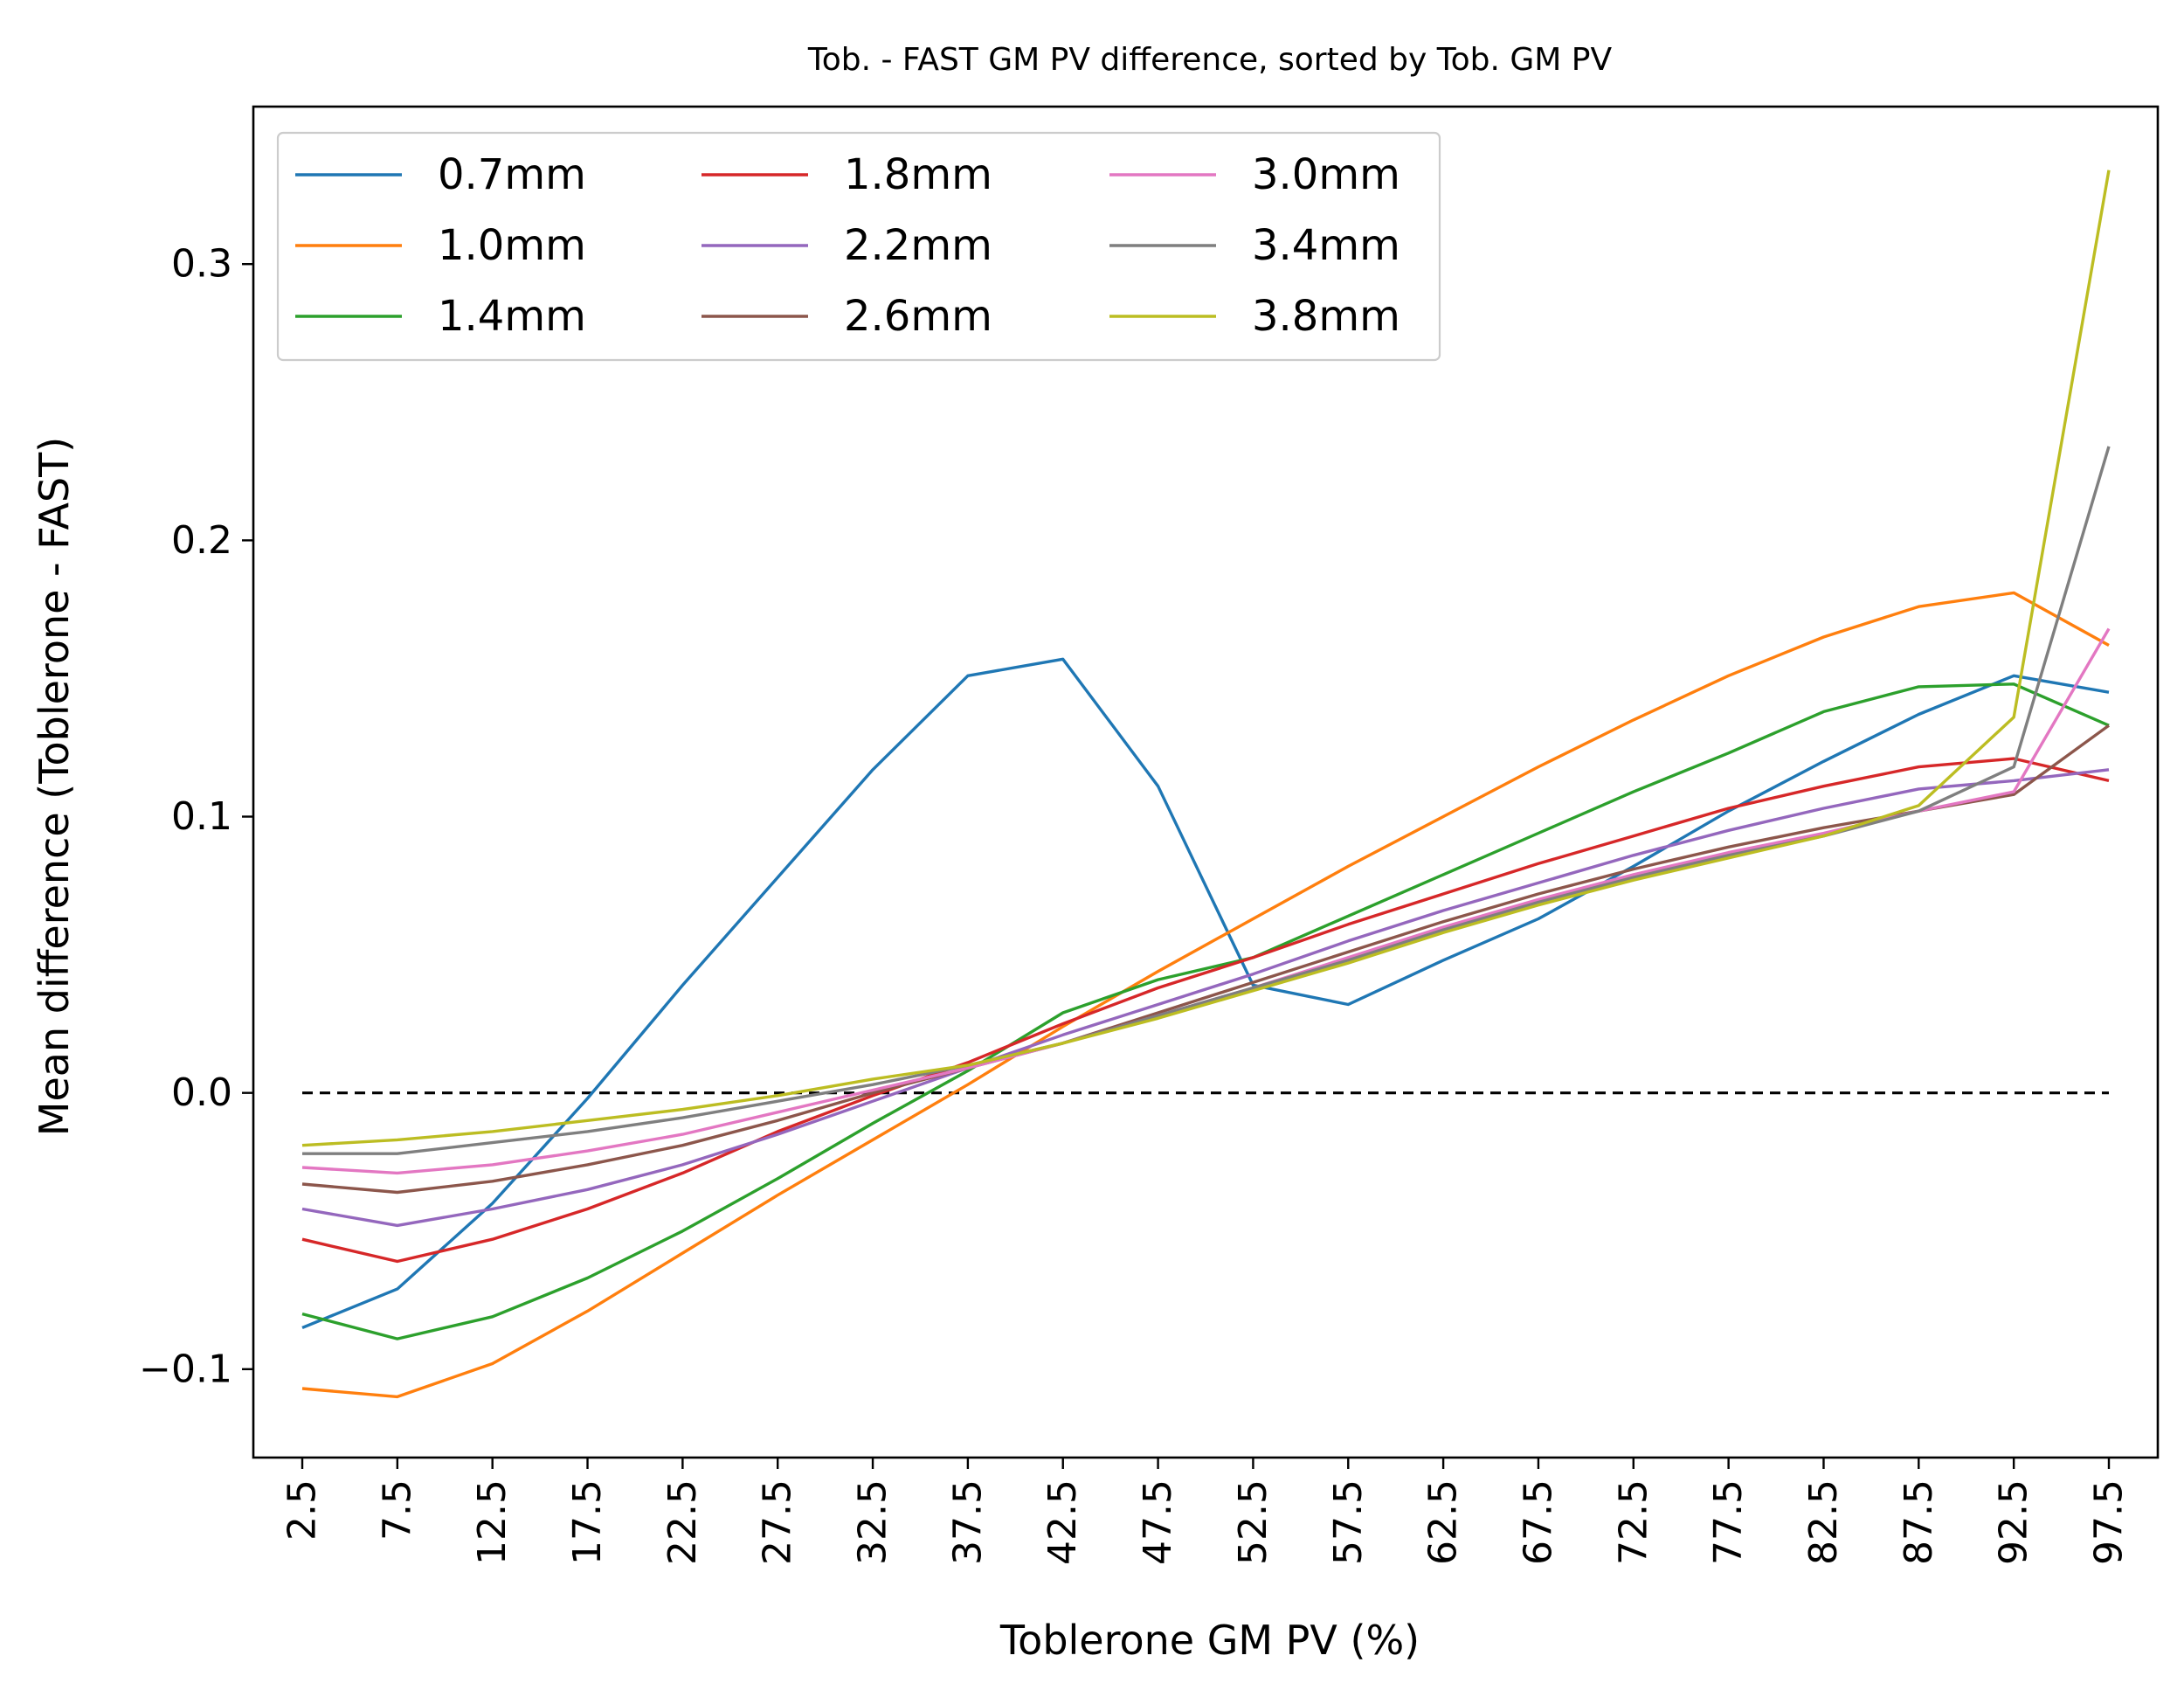  I want to click on legend-entry: 2.2mm, so click(918, 246).